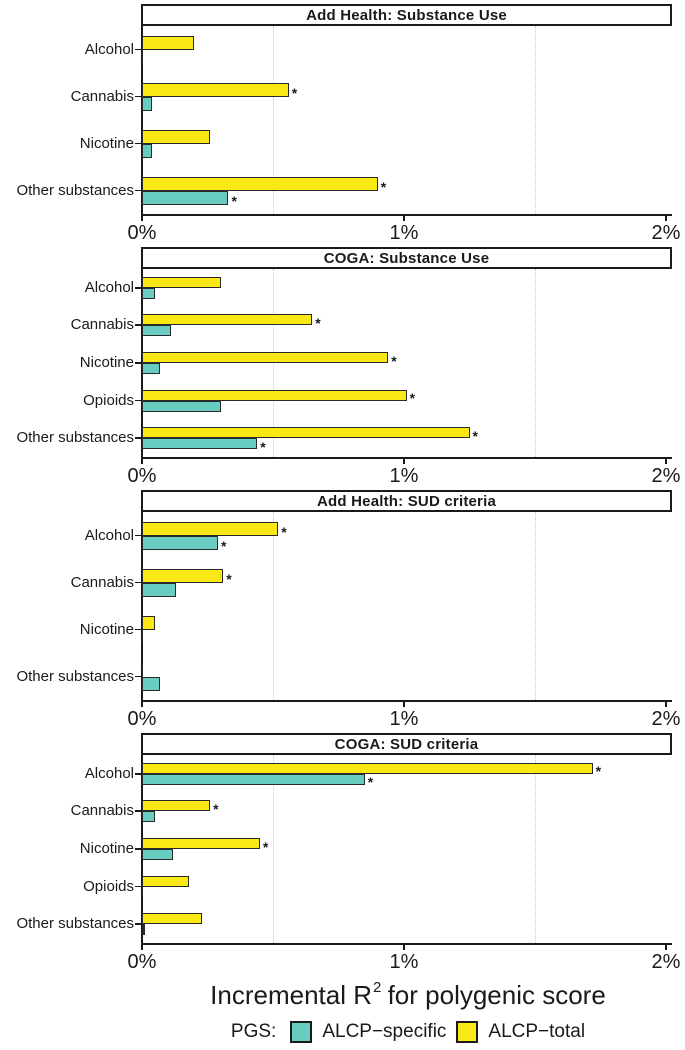 The image size is (685, 1050). I want to click on panel-title-2: COGA: Substance Use, so click(406, 258).